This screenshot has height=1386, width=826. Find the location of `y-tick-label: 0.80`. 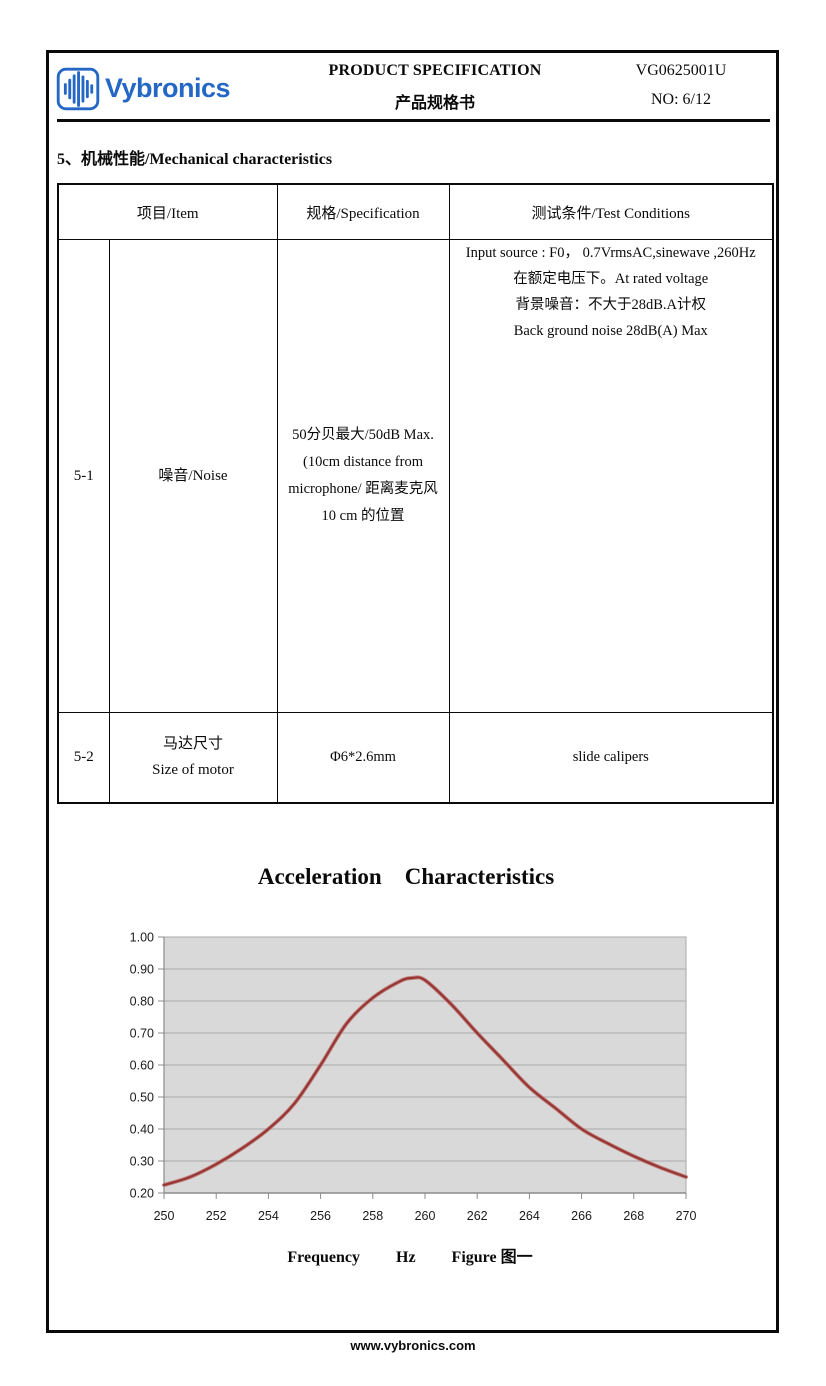

y-tick-label: 0.80 is located at coordinates (142, 1002).